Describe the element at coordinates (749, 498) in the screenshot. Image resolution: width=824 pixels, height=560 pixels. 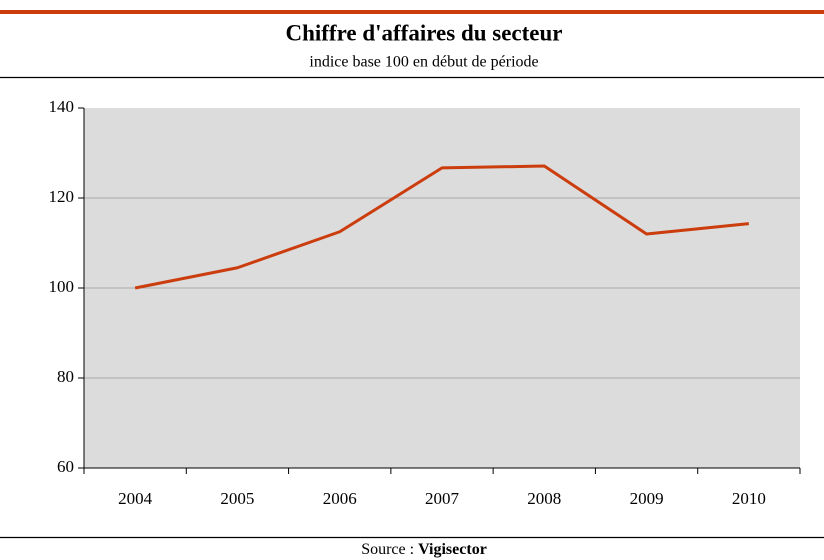
I see `x-tick-label: 2010` at that location.